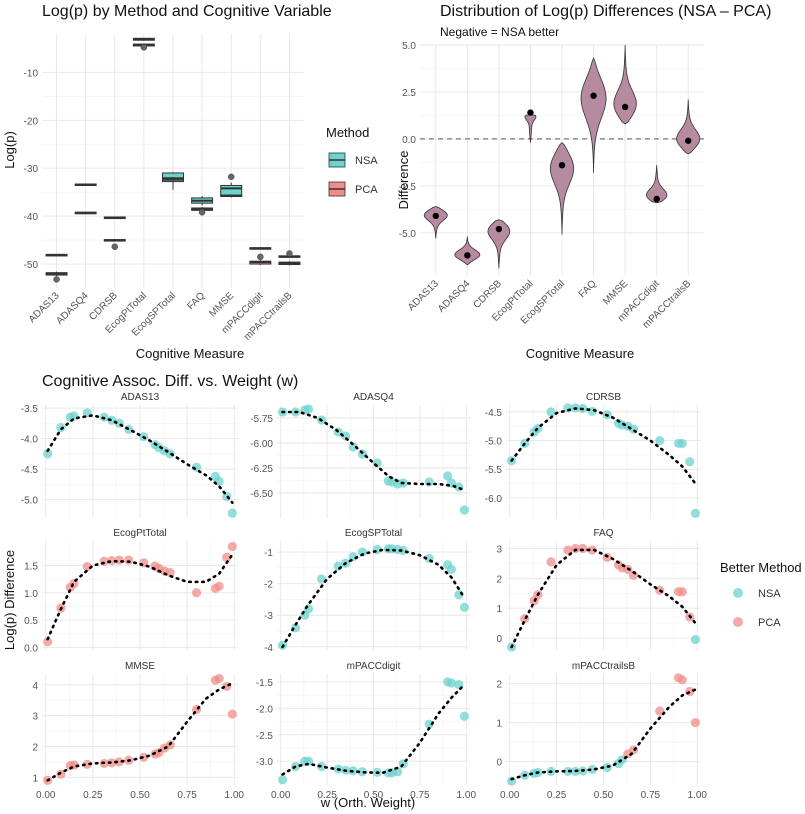 This screenshot has height=814, width=805. Describe the element at coordinates (56, 279) in the screenshot. I see `box-outlier-pca-adas13` at that location.